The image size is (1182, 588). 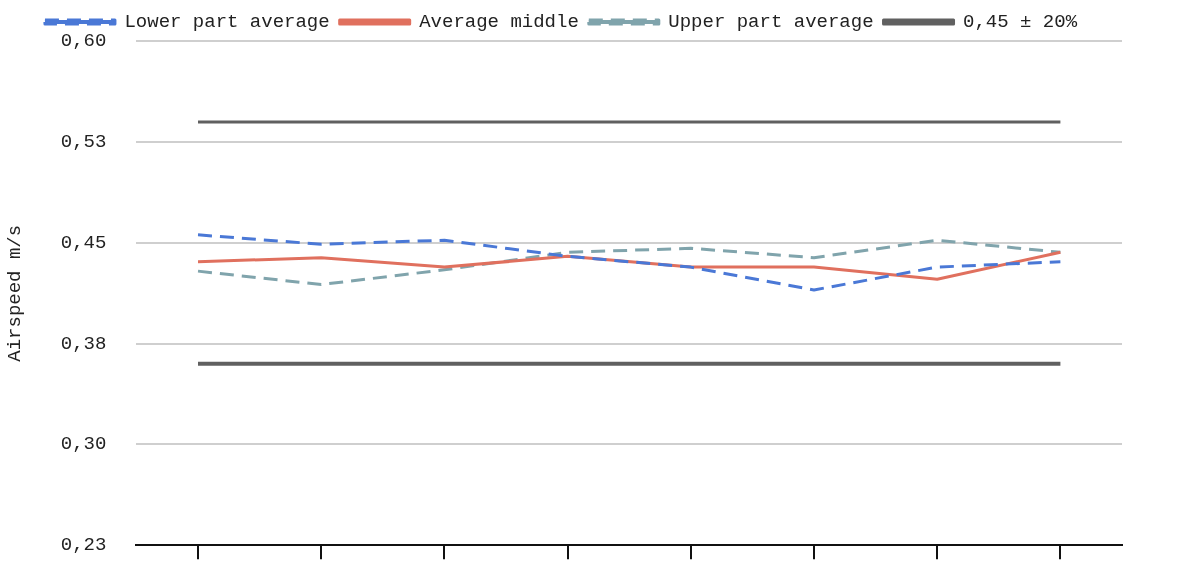 What do you see at coordinates (771, 21) in the screenshot?
I see `legend-label: Upper part average` at bounding box center [771, 21].